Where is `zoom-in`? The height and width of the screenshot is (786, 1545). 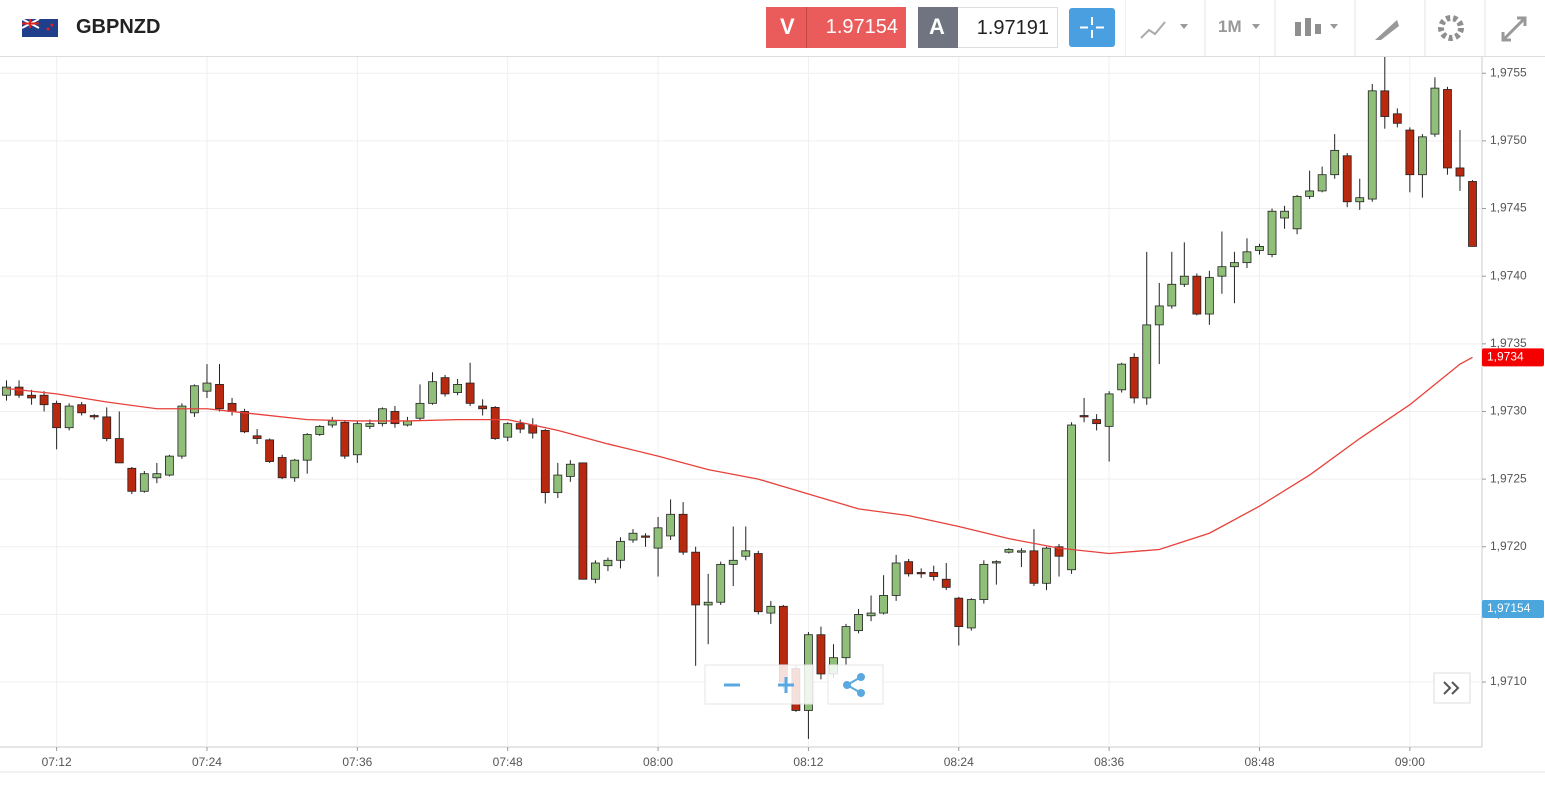
zoom-in is located at coordinates (786, 685).